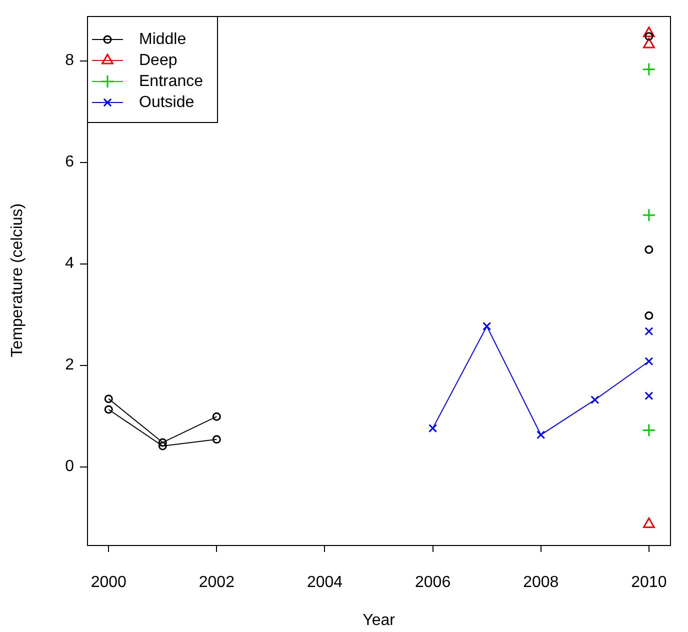  What do you see at coordinates (324, 583) in the screenshot?
I see `x-tick-label: 2004` at bounding box center [324, 583].